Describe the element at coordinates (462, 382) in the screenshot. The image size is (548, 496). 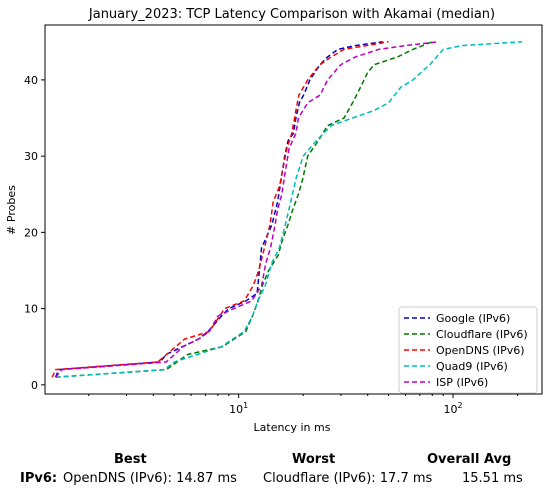
I see `legend-label: ISP (IPv6)` at that location.